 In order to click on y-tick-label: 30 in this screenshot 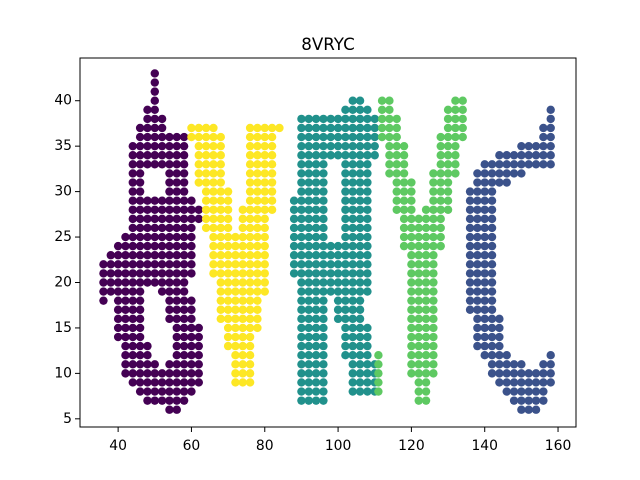, I will do `click(63, 192)`.